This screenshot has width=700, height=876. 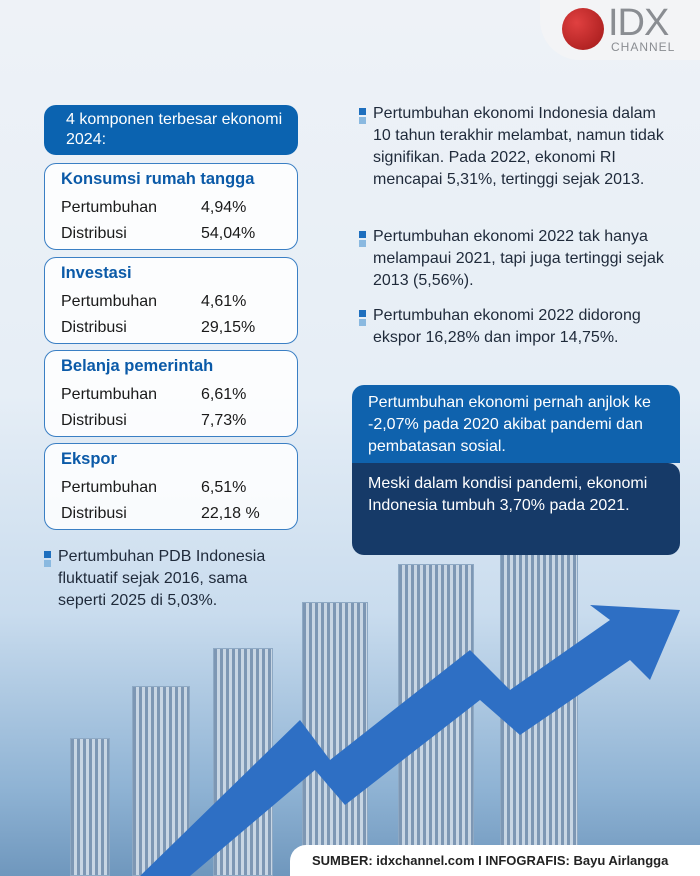 I want to click on growth-value: 4,94%, so click(x=224, y=207).